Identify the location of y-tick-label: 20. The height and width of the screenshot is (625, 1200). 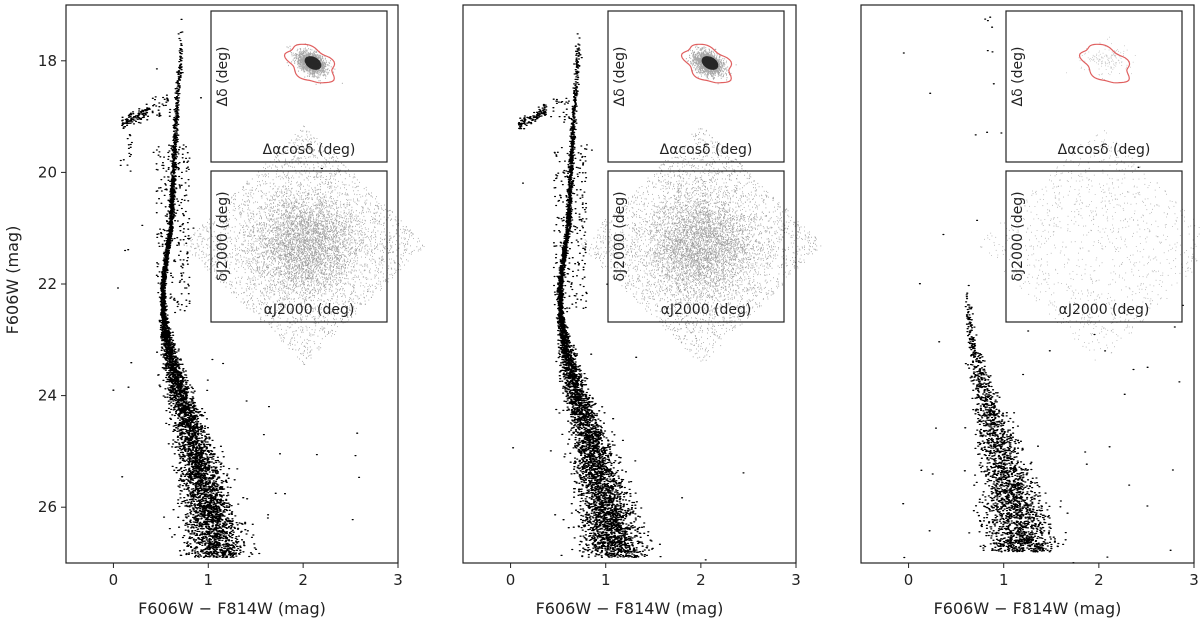
(47, 172).